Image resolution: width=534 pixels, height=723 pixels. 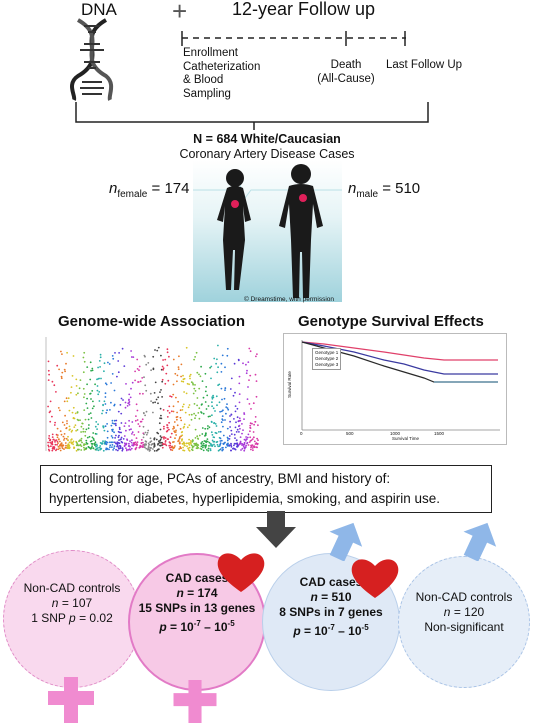 I want to click on timeline-line, so click(x=293, y=38).